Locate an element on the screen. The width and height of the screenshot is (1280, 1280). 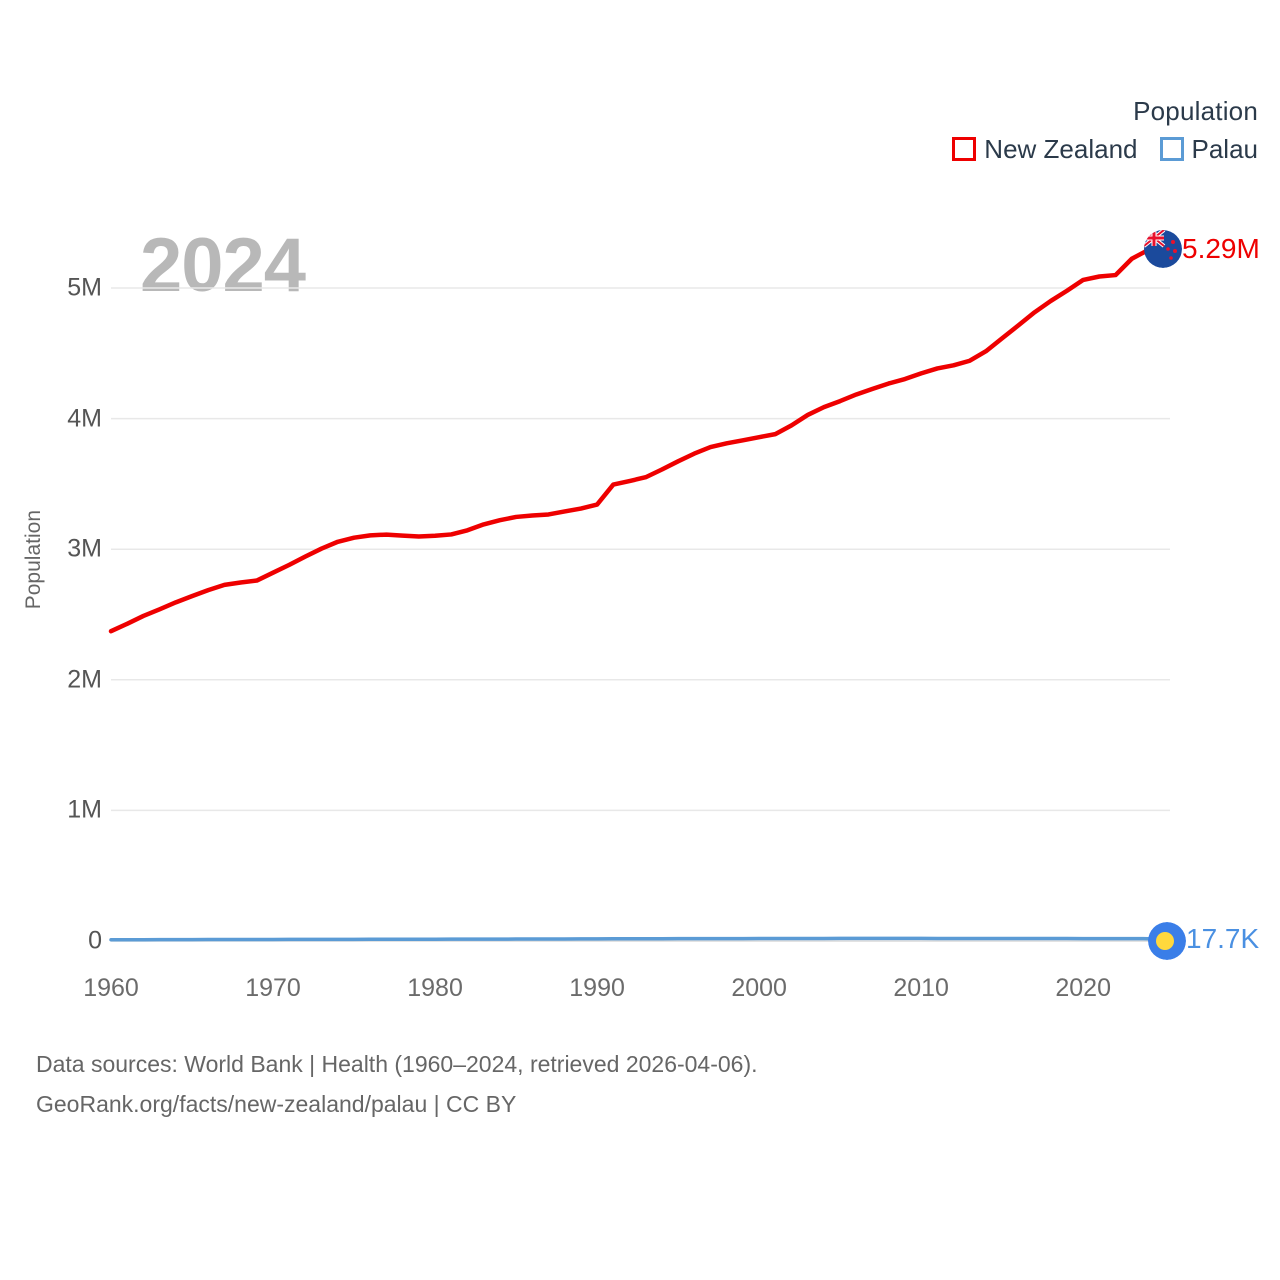
y-tick-3M: 3M is located at coordinates (84, 548).